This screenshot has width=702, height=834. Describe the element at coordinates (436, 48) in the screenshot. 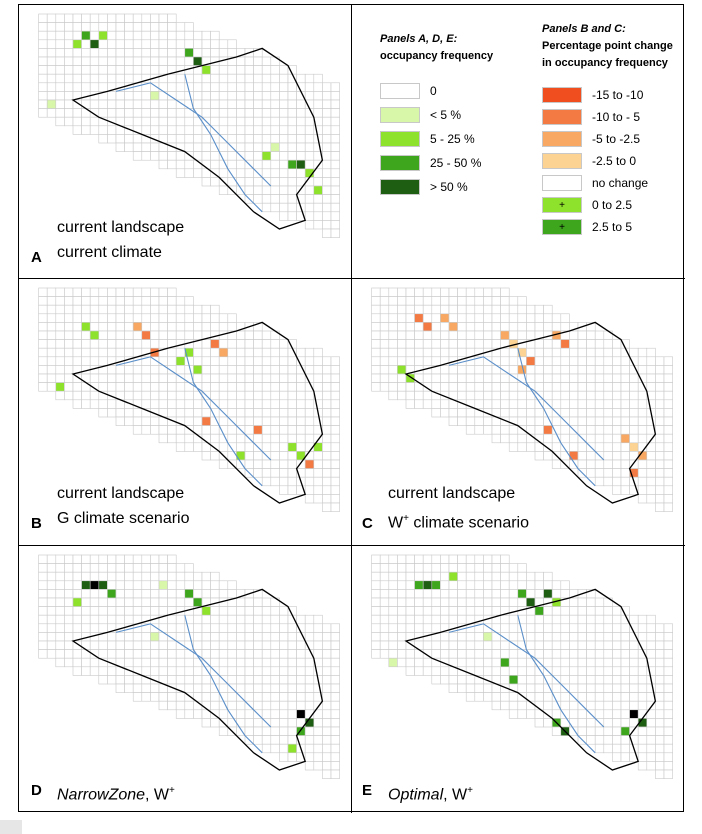

I see `legend-occupancy-title: Panels A, D, E: occupancy frequency` at that location.